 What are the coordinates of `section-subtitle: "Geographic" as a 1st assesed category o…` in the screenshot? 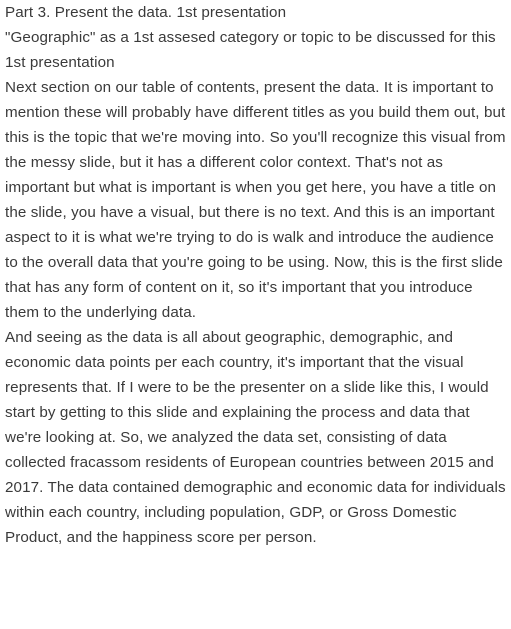 It's located at (250, 50).